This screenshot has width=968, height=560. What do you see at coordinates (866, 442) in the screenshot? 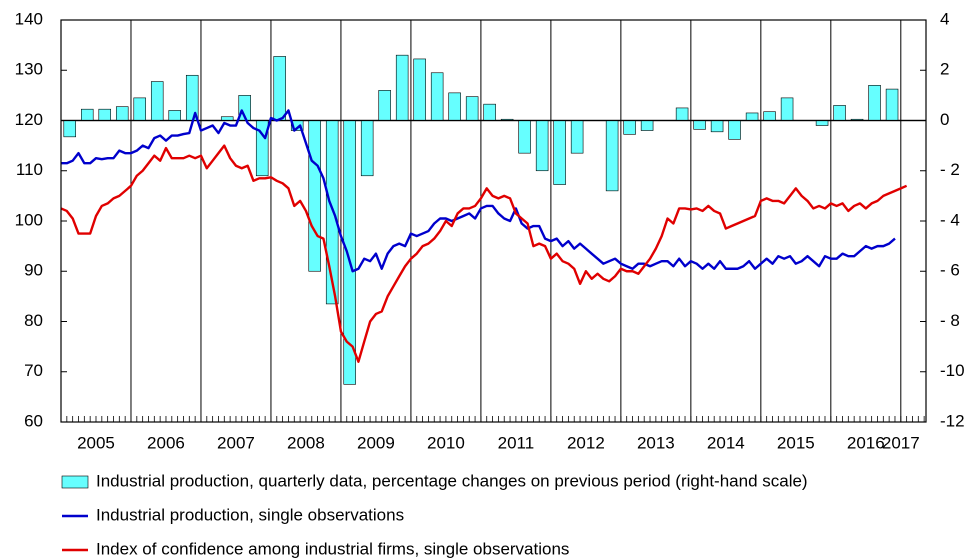
I see `x-tick-label: 2016` at bounding box center [866, 442].